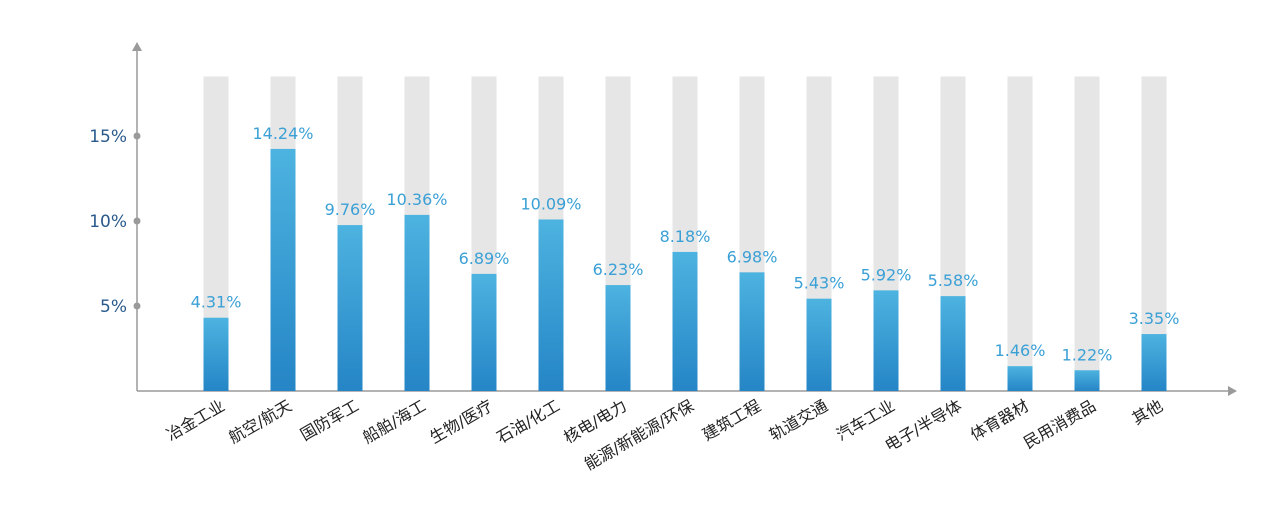 This screenshot has width=1280, height=526. Describe the element at coordinates (886, 274) in the screenshot. I see `value-label-10: 5.92%` at that location.